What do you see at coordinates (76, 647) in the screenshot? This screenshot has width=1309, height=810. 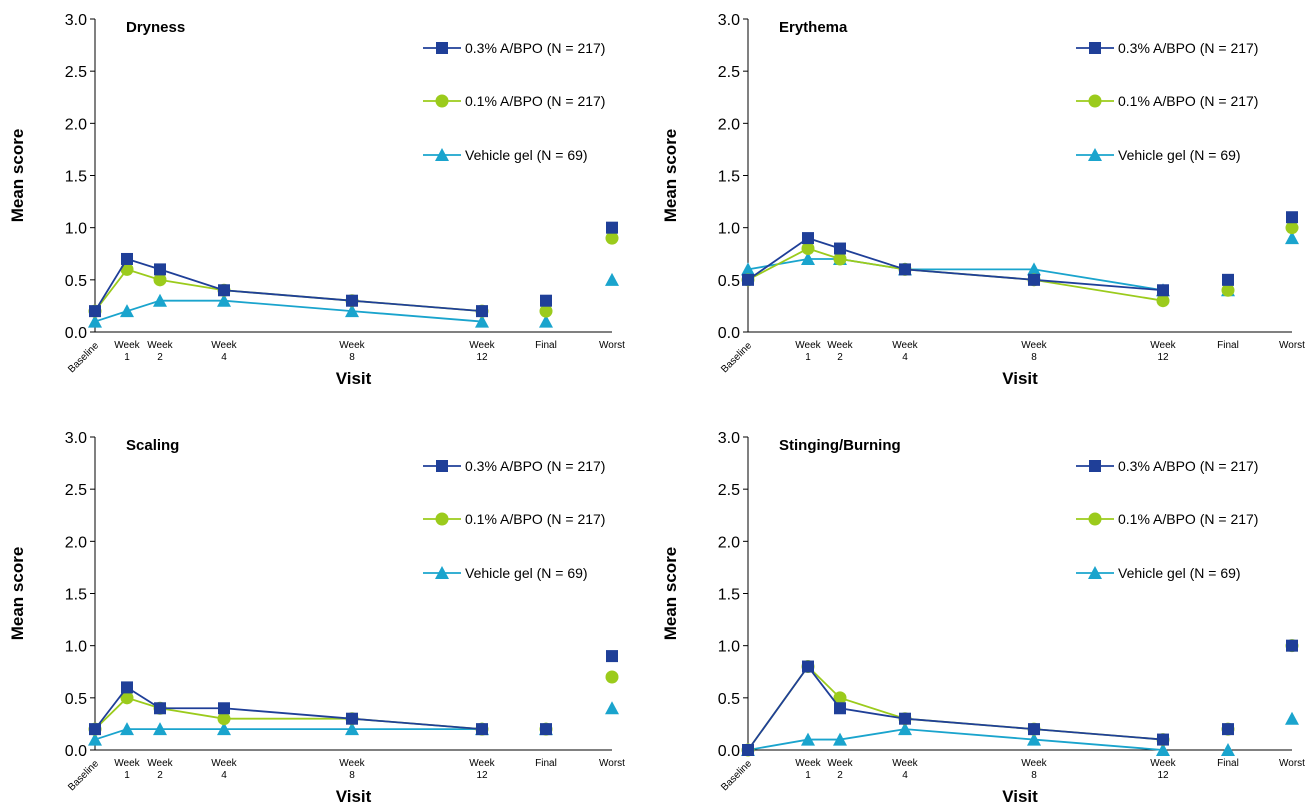 I see `y-tick-label: 1.0` at bounding box center [76, 647].